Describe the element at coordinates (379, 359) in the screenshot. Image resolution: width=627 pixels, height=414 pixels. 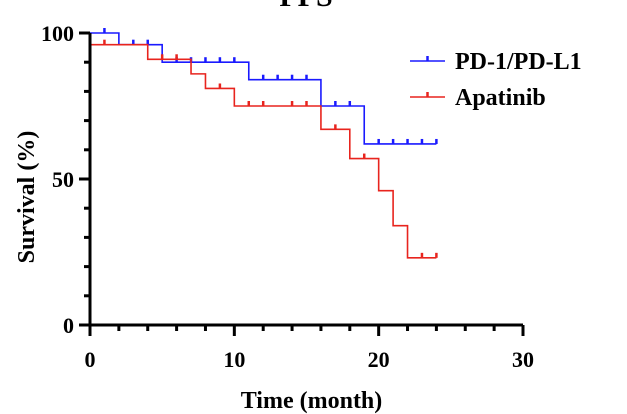
I see `x-tick-label: 20` at that location.